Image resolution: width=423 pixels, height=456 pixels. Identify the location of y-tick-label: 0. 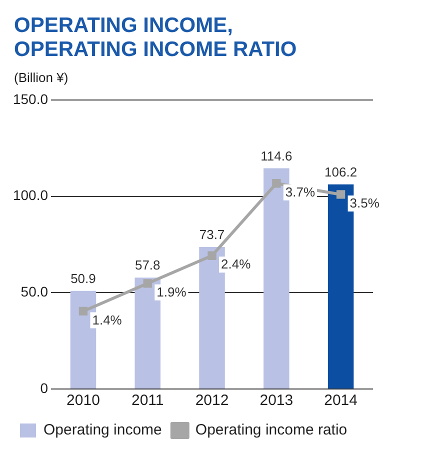
(44, 388).